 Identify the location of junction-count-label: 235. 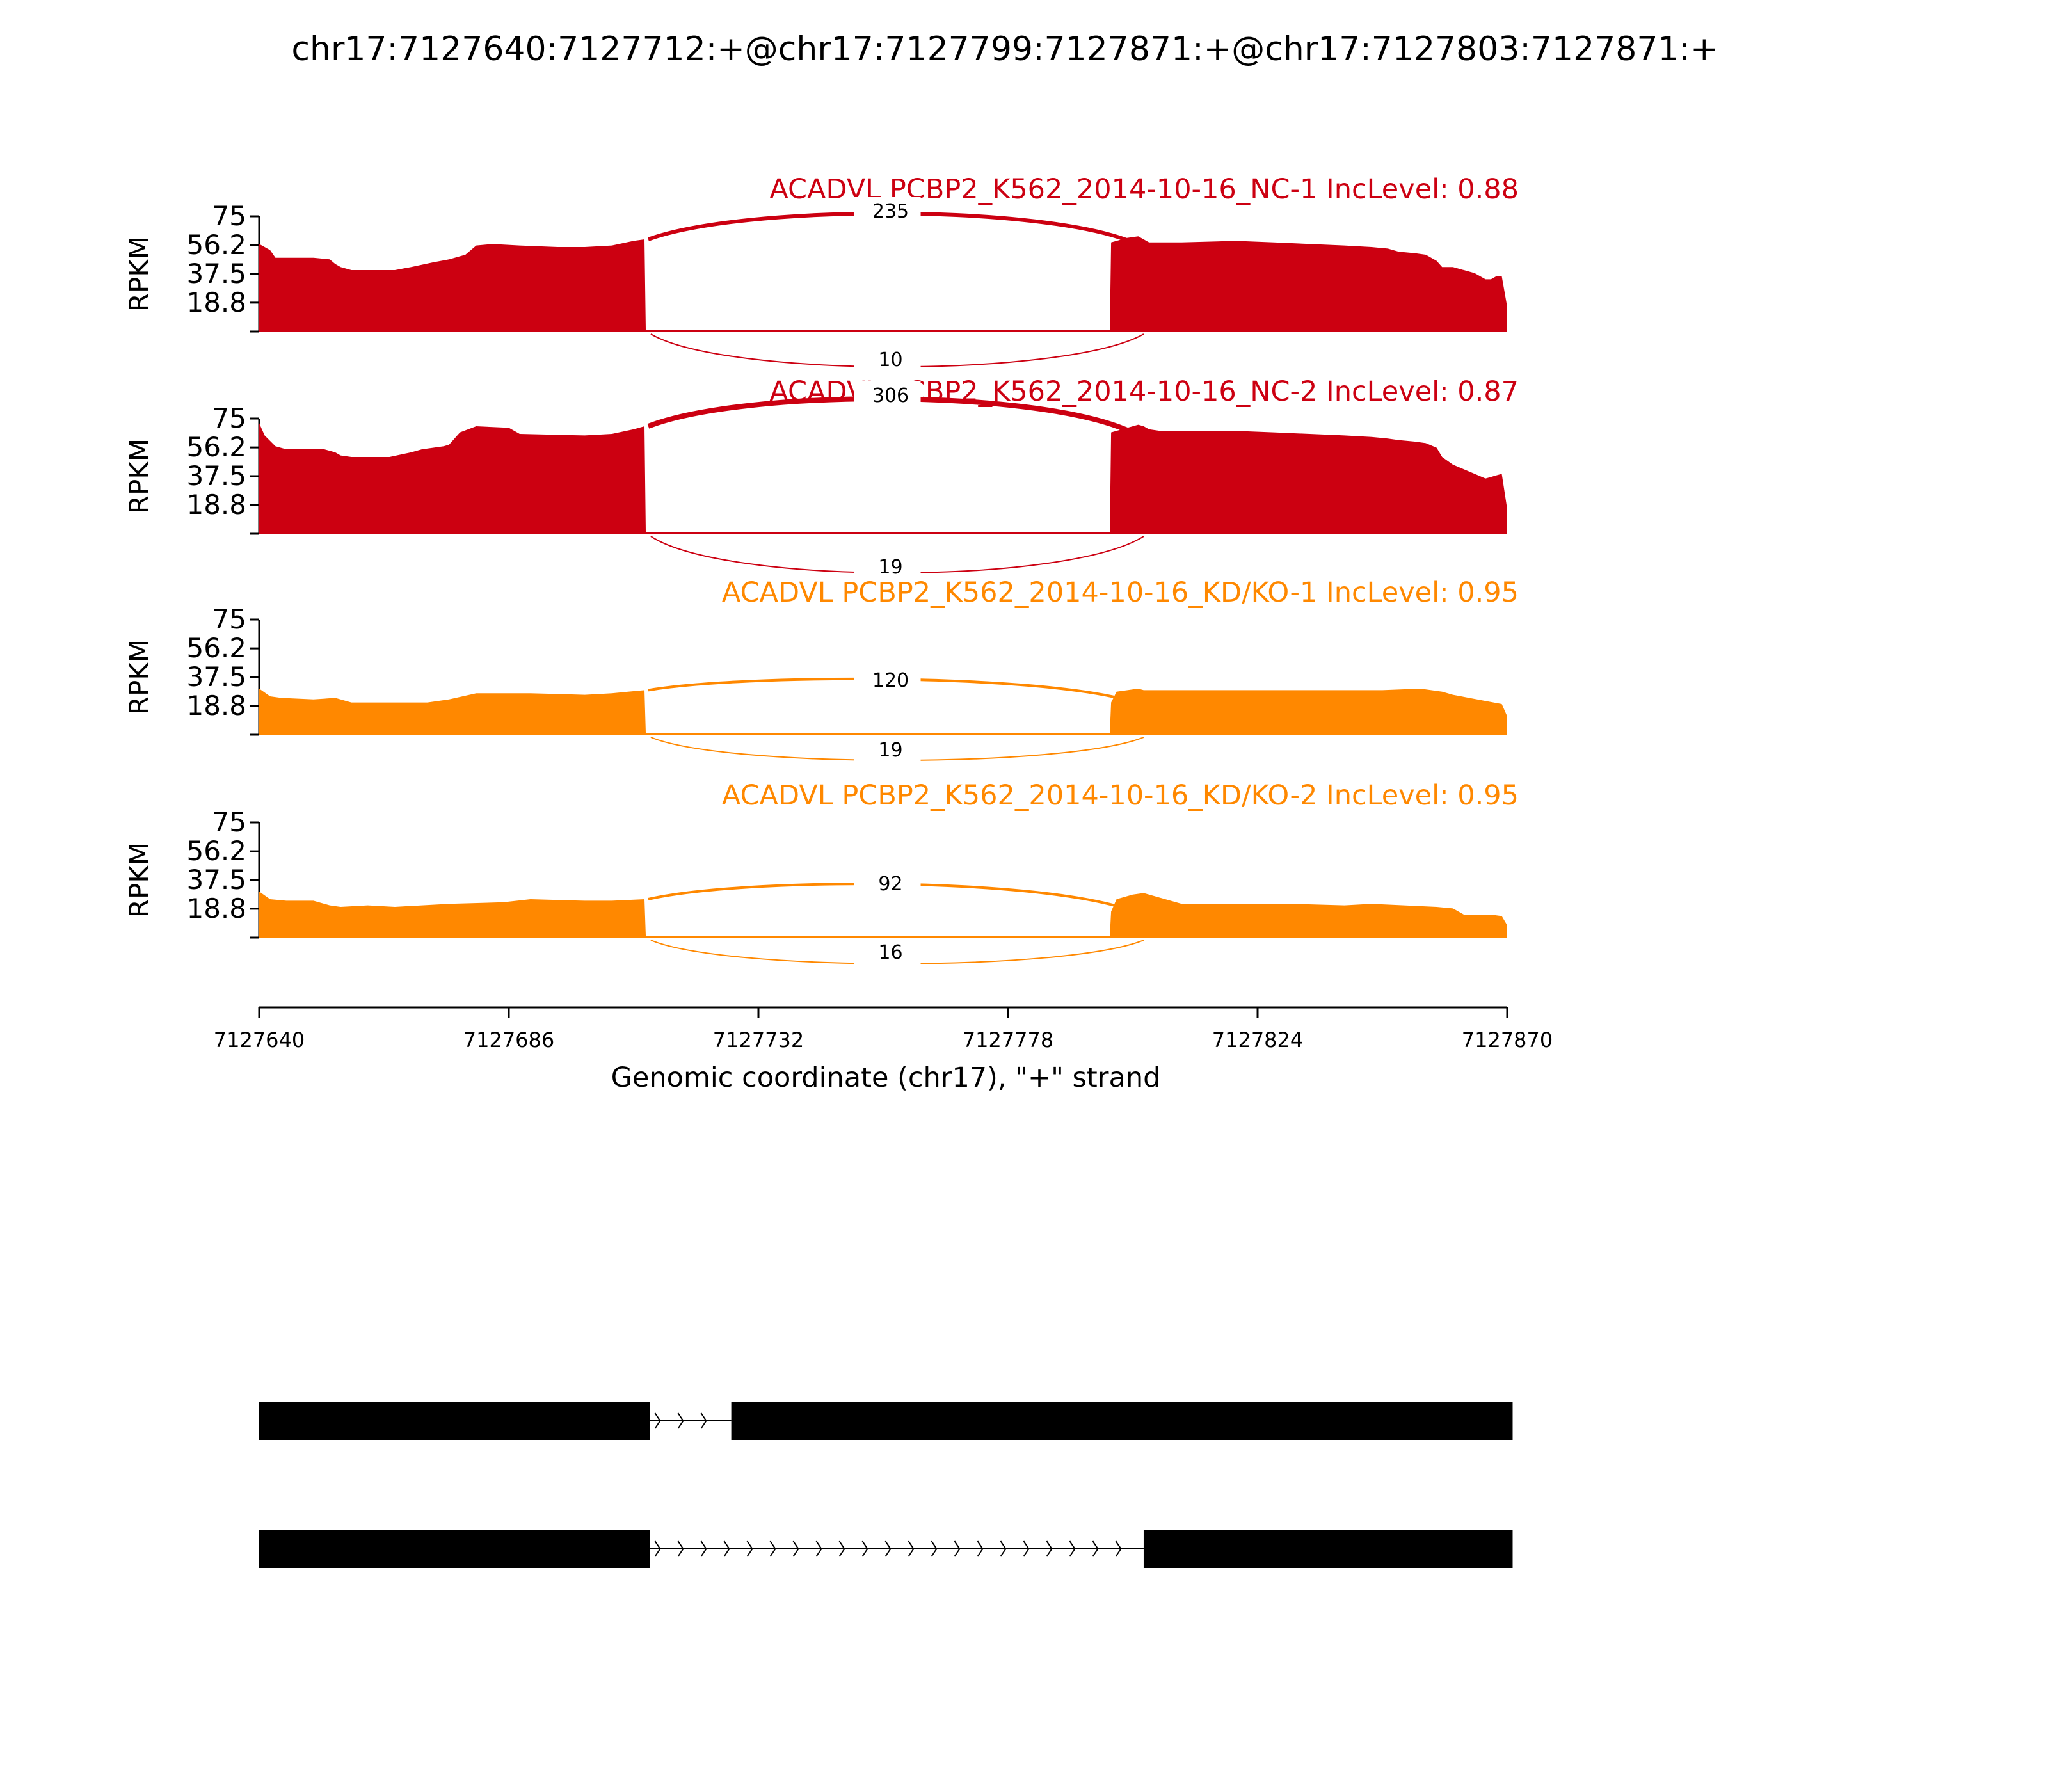
(890, 211).